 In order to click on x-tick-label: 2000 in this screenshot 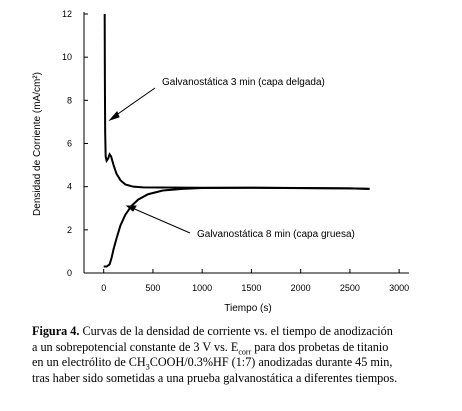, I will do `click(301, 288)`.